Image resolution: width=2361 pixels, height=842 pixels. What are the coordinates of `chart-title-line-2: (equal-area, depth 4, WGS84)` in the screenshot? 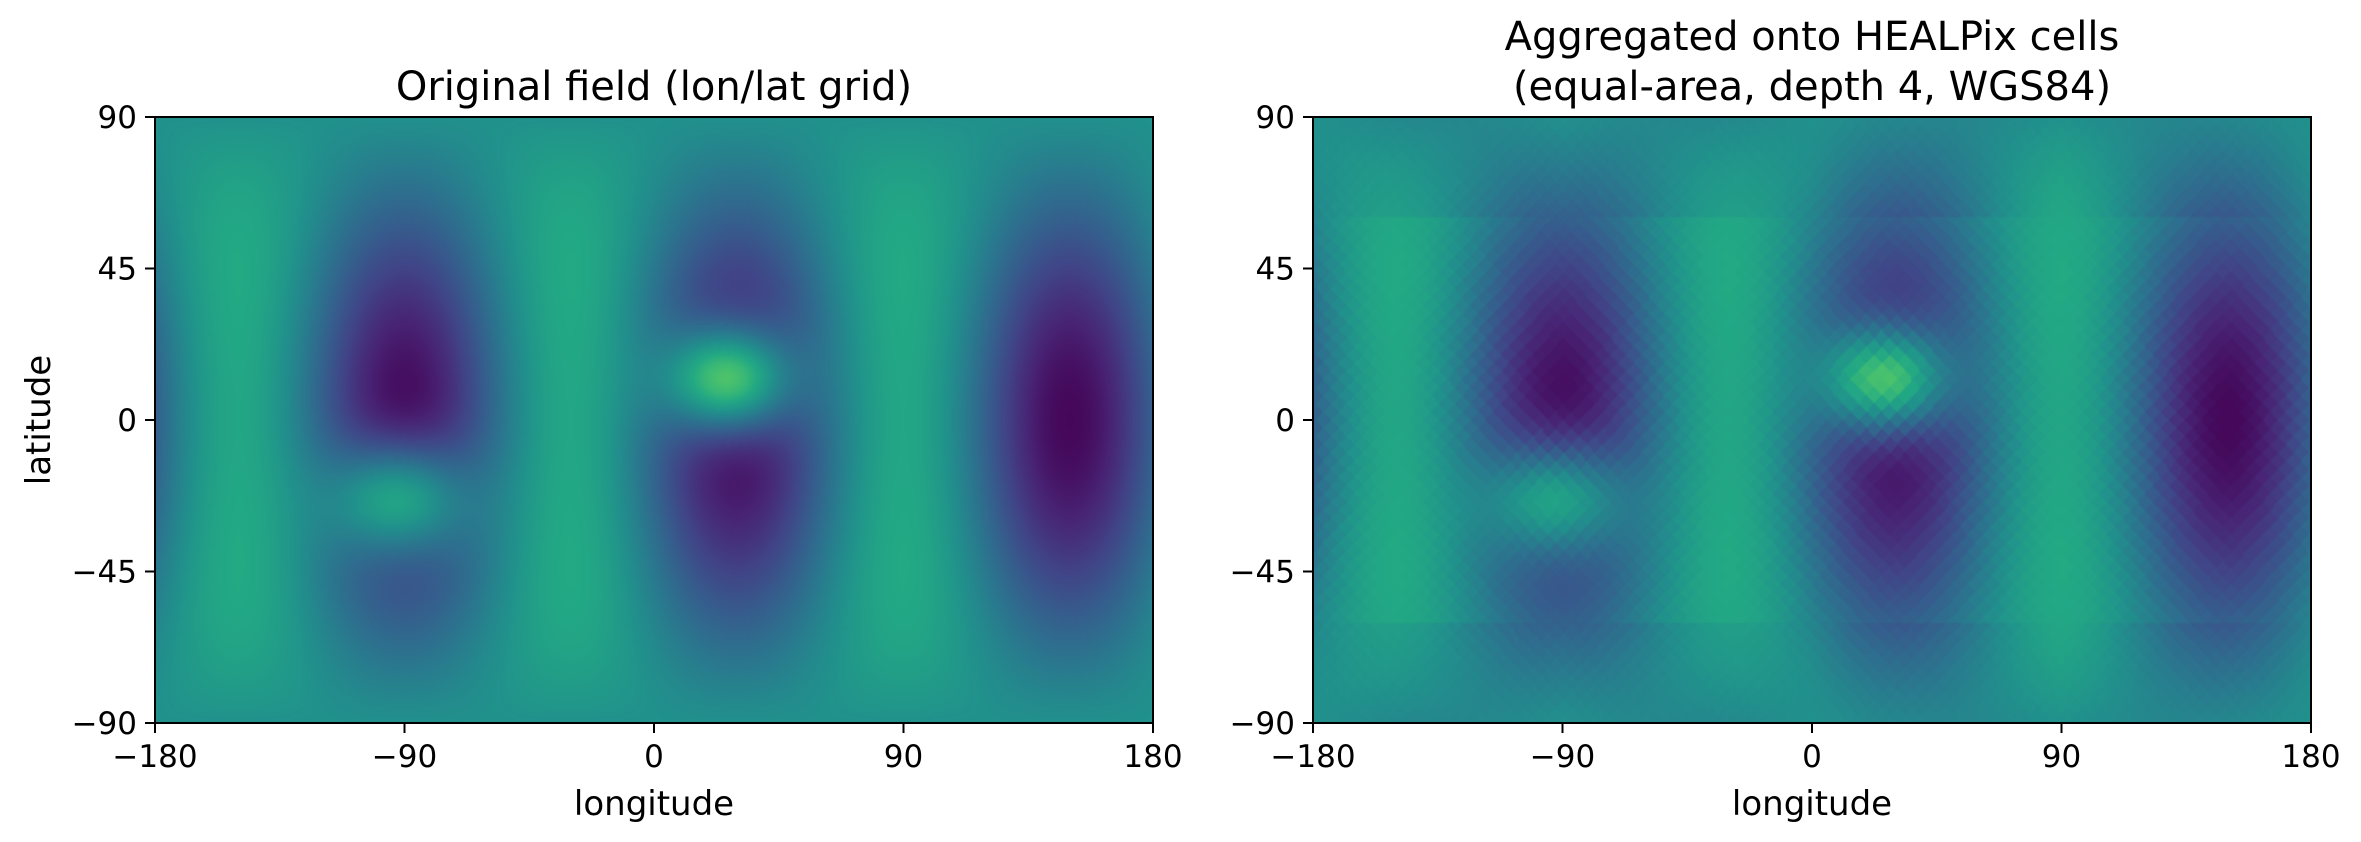 It's located at (1812, 87).